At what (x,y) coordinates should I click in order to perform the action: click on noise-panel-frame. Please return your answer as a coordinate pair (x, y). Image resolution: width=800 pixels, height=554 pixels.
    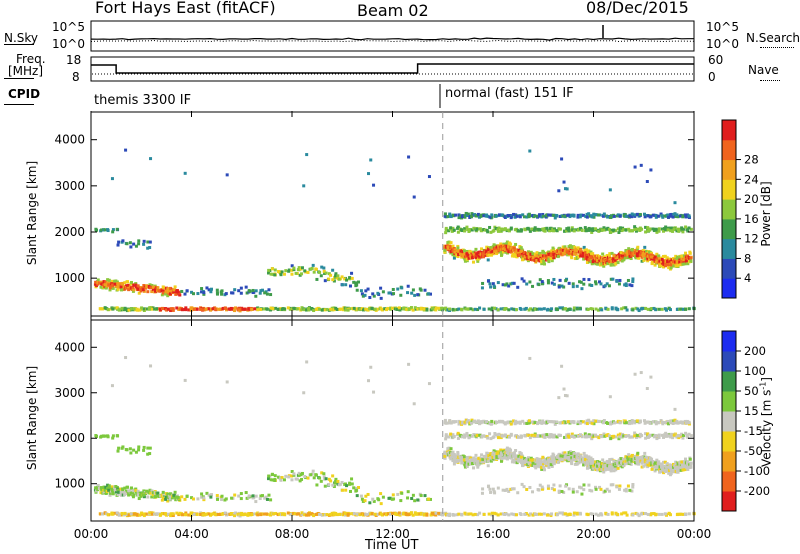
    Looking at the image, I should click on (392, 36).